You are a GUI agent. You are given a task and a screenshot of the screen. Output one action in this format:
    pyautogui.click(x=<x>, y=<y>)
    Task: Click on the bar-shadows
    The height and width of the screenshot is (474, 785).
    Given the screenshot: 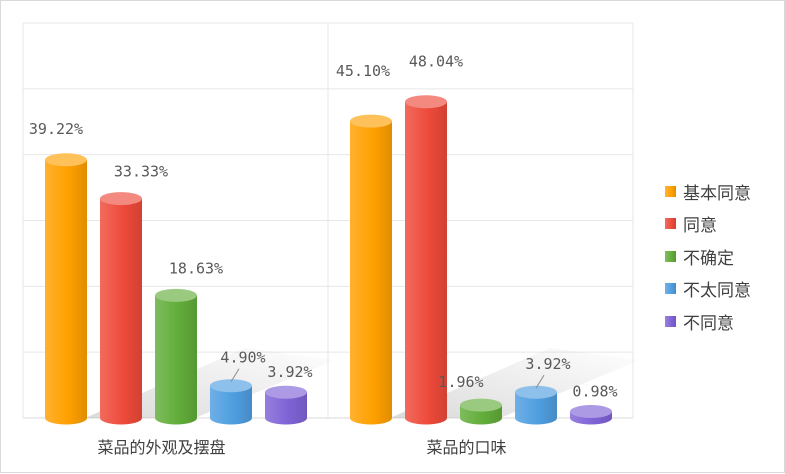 What is the action you would take?
    pyautogui.click(x=362, y=383)
    